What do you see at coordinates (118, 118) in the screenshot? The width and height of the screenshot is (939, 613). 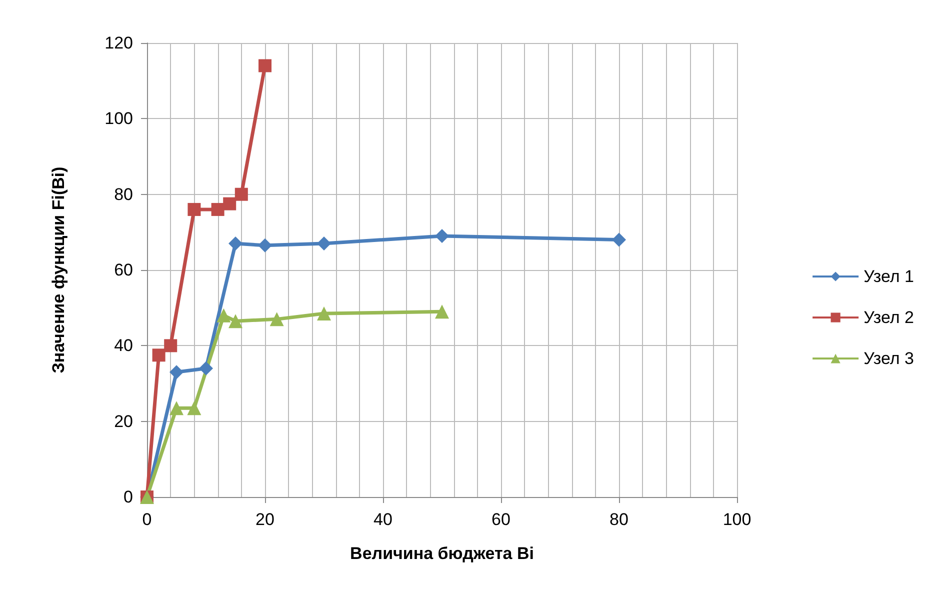 I see `y-tick-label: 100` at bounding box center [118, 118].